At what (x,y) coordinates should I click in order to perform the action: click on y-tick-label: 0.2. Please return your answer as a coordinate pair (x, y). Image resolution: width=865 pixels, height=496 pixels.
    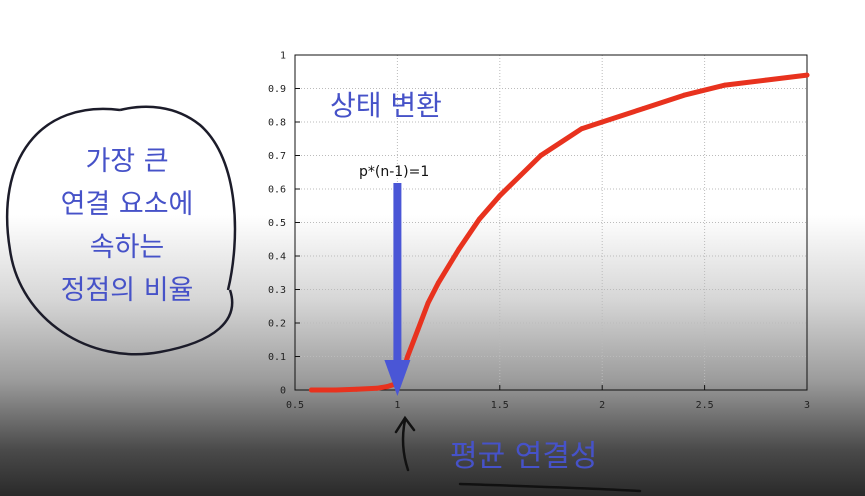
    Looking at the image, I should click on (277, 324).